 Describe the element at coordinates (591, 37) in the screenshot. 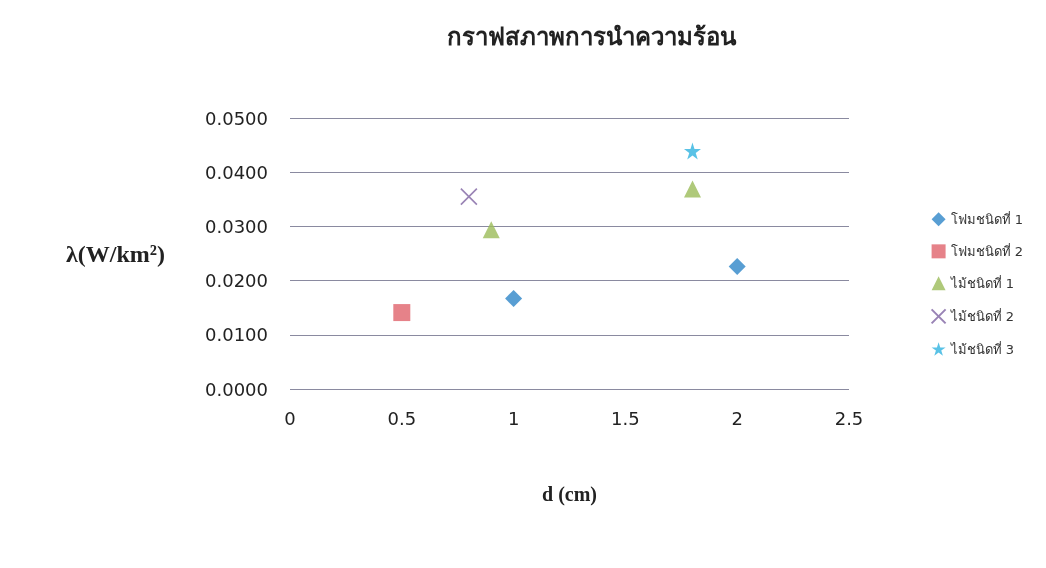

I see `chart-title: กราฟสภาพการนำความร้อน` at that location.